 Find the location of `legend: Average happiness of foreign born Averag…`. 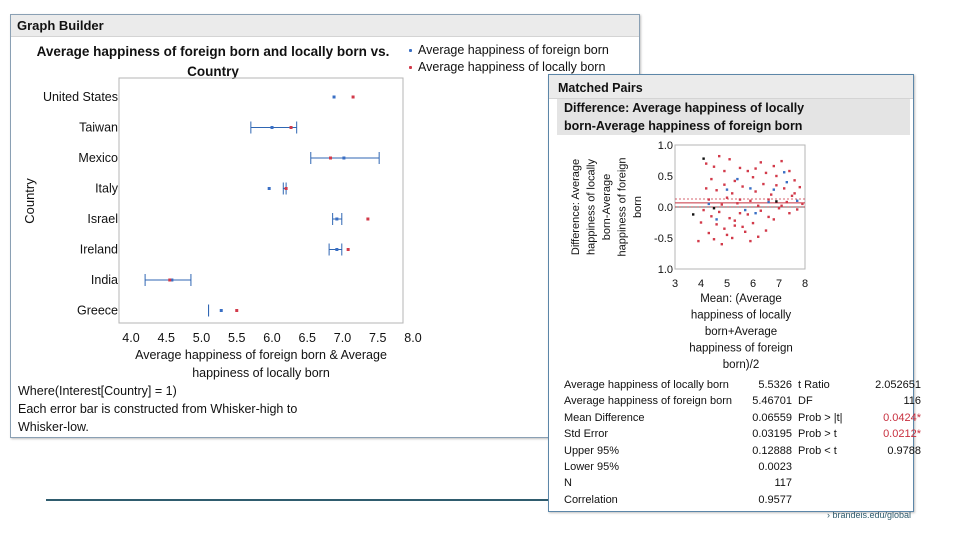

legend: Average happiness of foreign born Averag… is located at coordinates (509, 59).